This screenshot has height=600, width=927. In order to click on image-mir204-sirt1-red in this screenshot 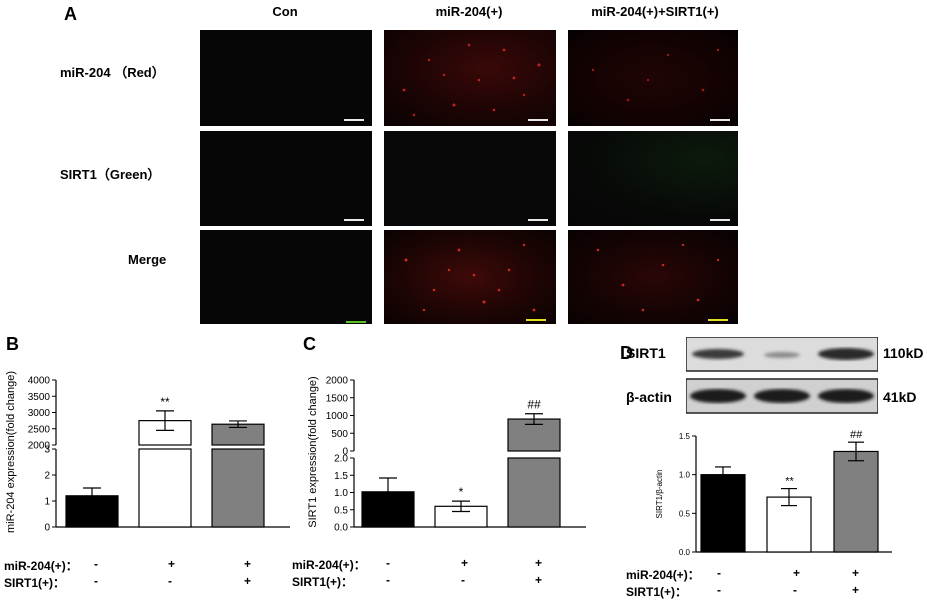, I will do `click(653, 78)`.